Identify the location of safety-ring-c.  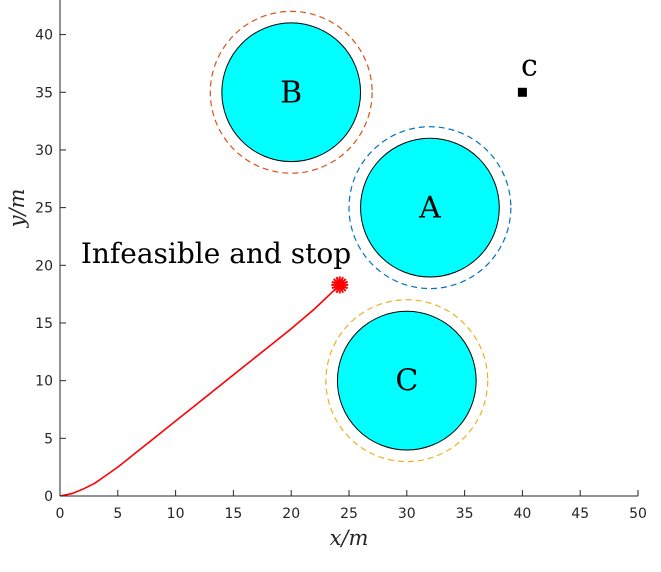
(407, 381).